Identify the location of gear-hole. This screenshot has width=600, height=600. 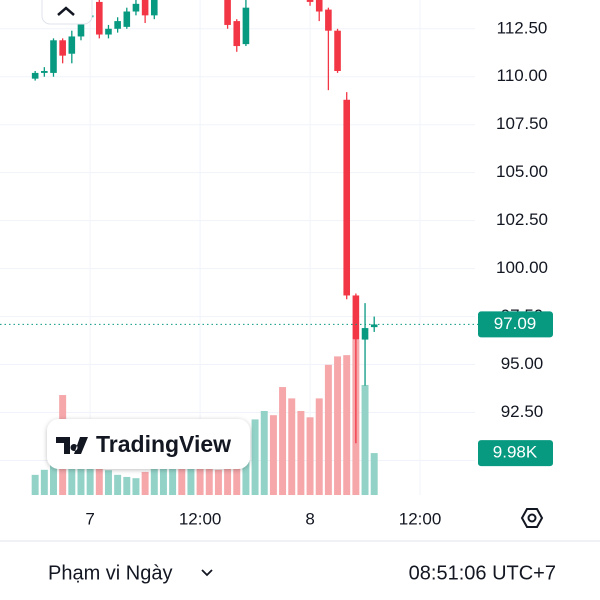
(532, 518).